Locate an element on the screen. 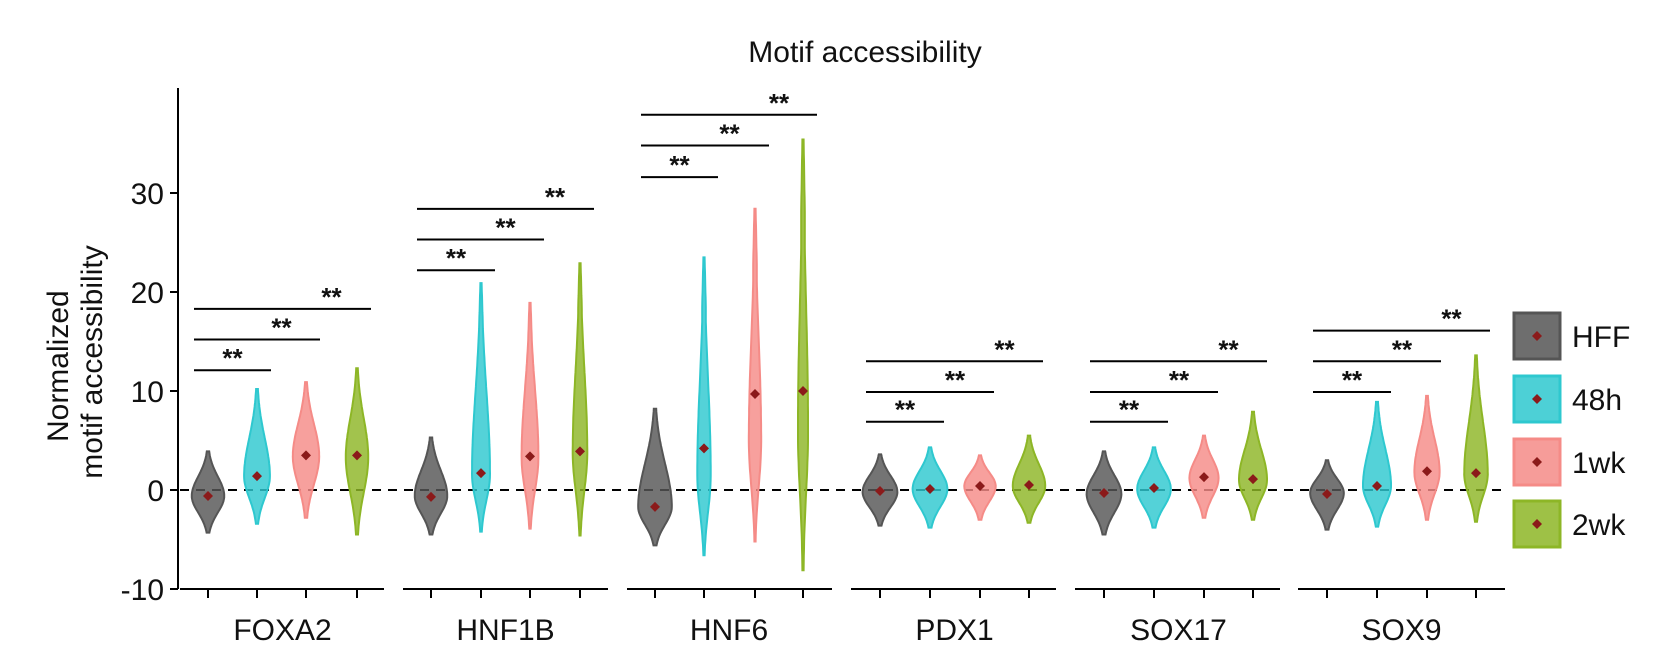 This screenshot has width=1670, height=662. violin-pdx1-2wk is located at coordinates (1029, 479).